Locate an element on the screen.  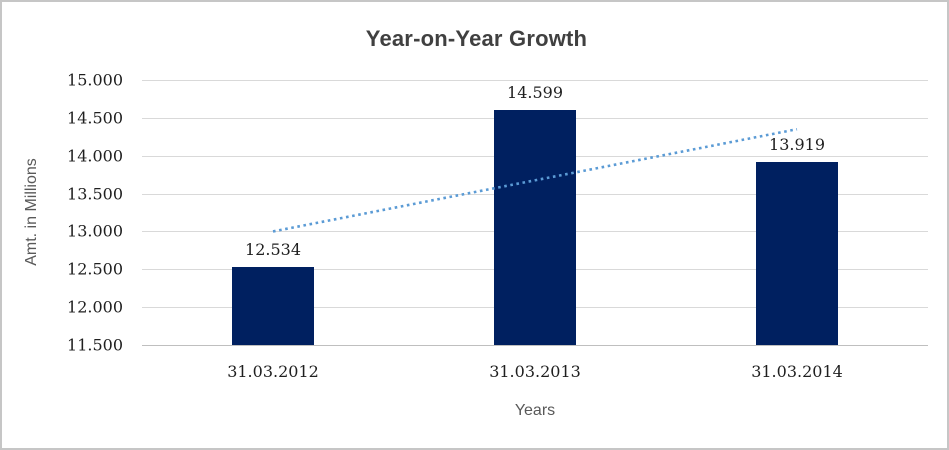
chart-title: Year-on-Year Growth is located at coordinates (476, 38).